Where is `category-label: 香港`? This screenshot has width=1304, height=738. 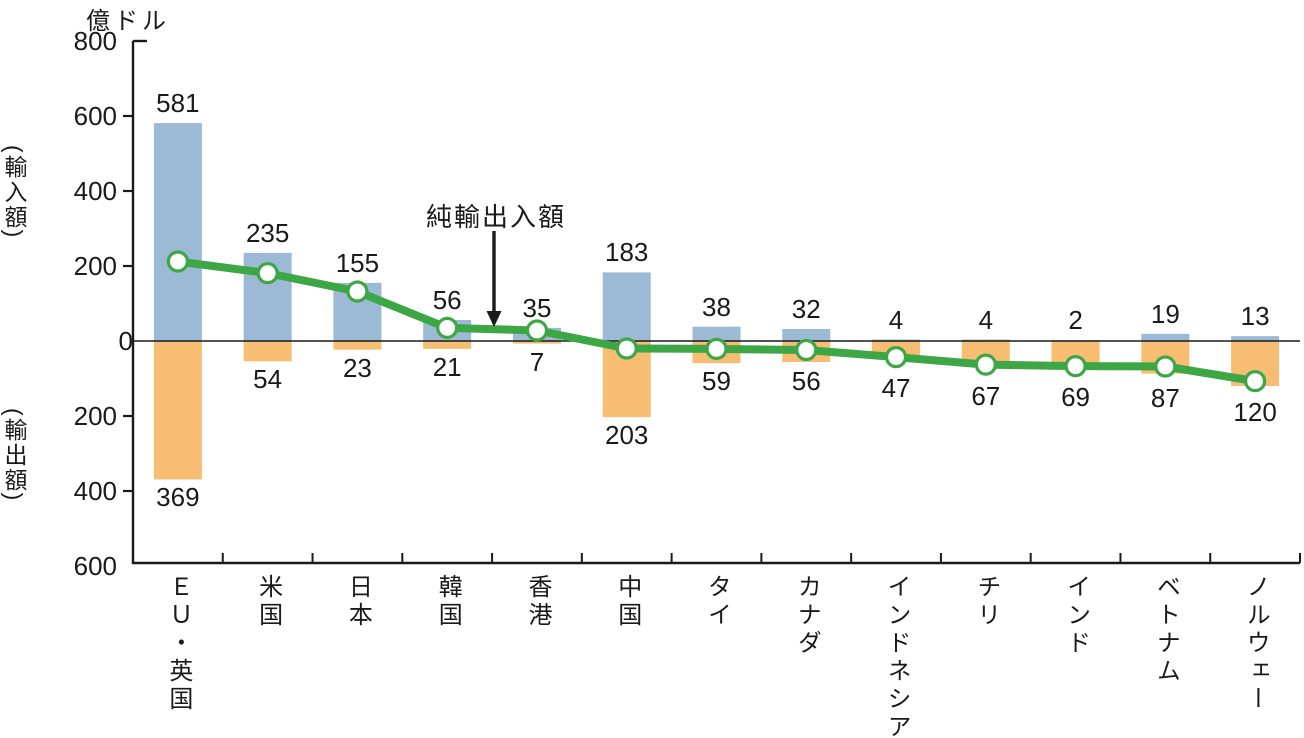 category-label: 香港 is located at coordinates (537, 602).